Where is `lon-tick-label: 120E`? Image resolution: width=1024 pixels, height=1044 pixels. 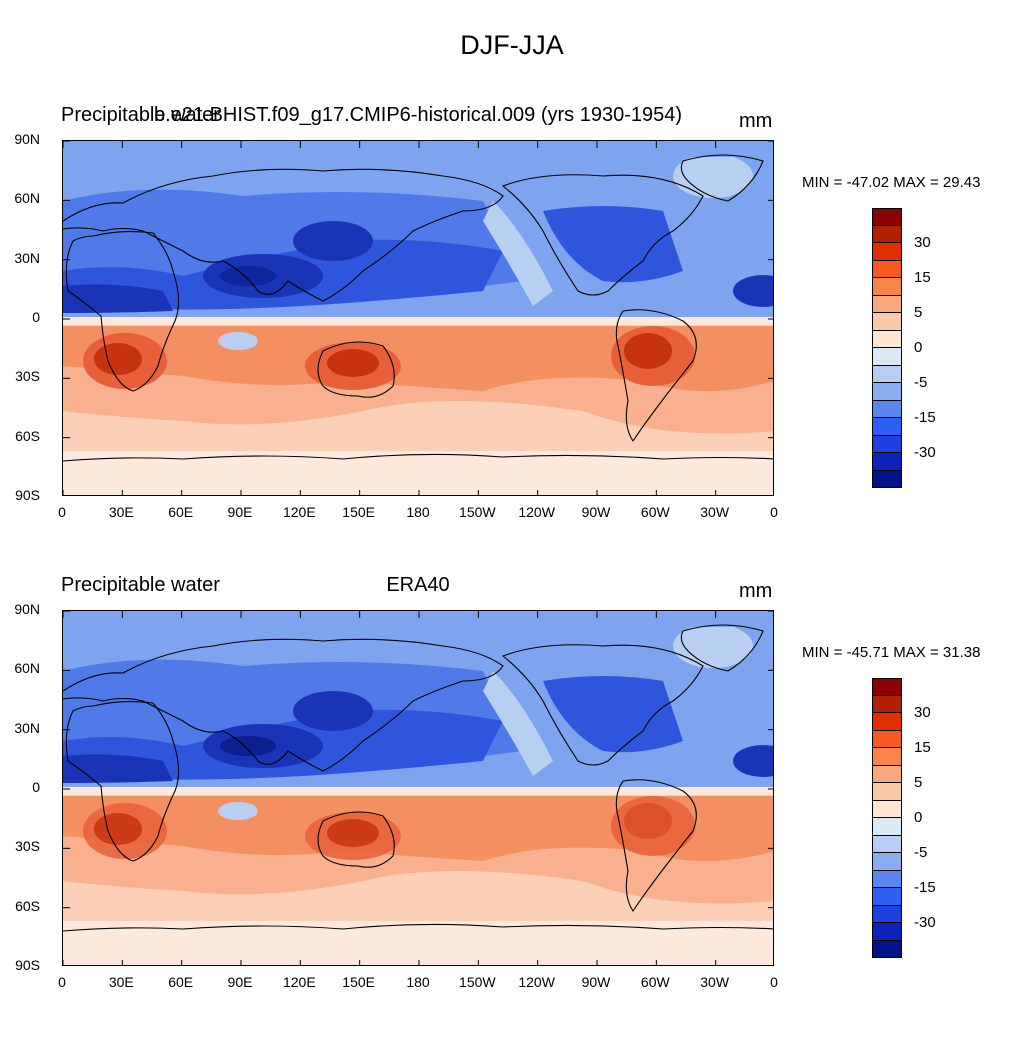
lon-tick-label: 120E is located at coordinates (299, 512).